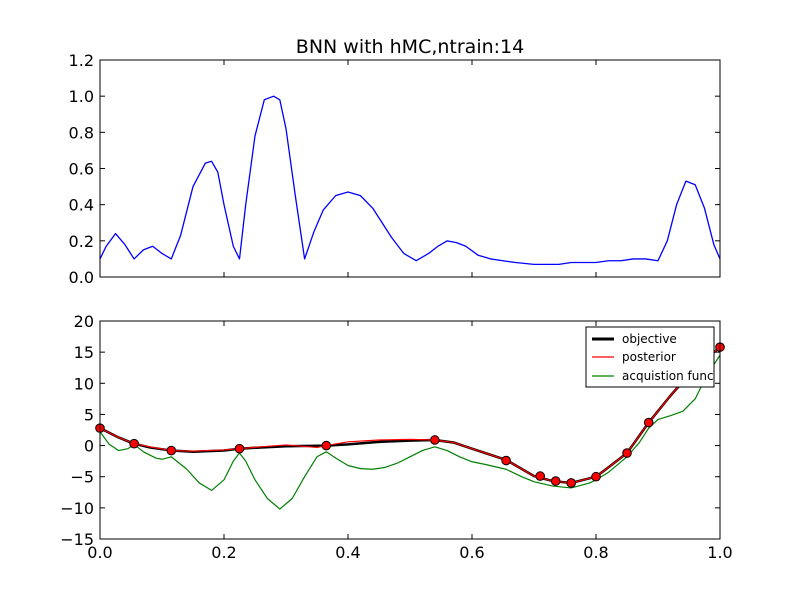 The width and height of the screenshot is (800, 600). I want to click on top-y-tick-label: 0.0, so click(81, 277).